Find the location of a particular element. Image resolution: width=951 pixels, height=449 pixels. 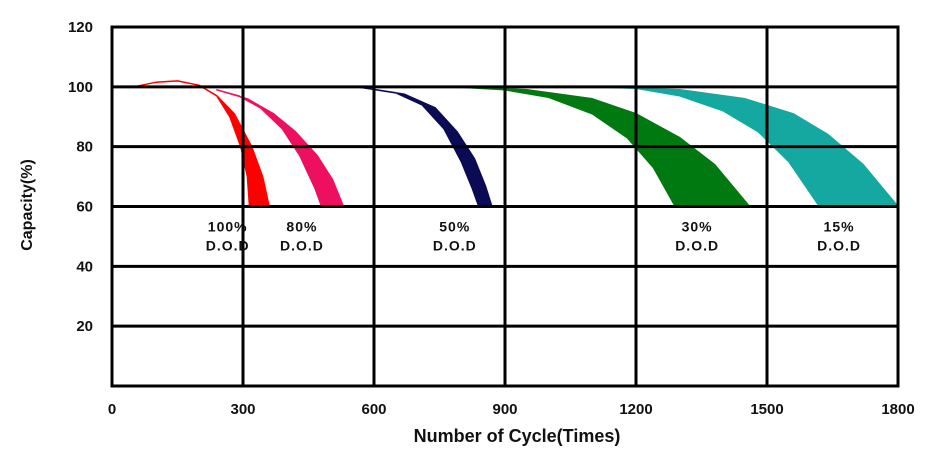

x-axis-title: Number of Cycle(Times) is located at coordinates (517, 436).